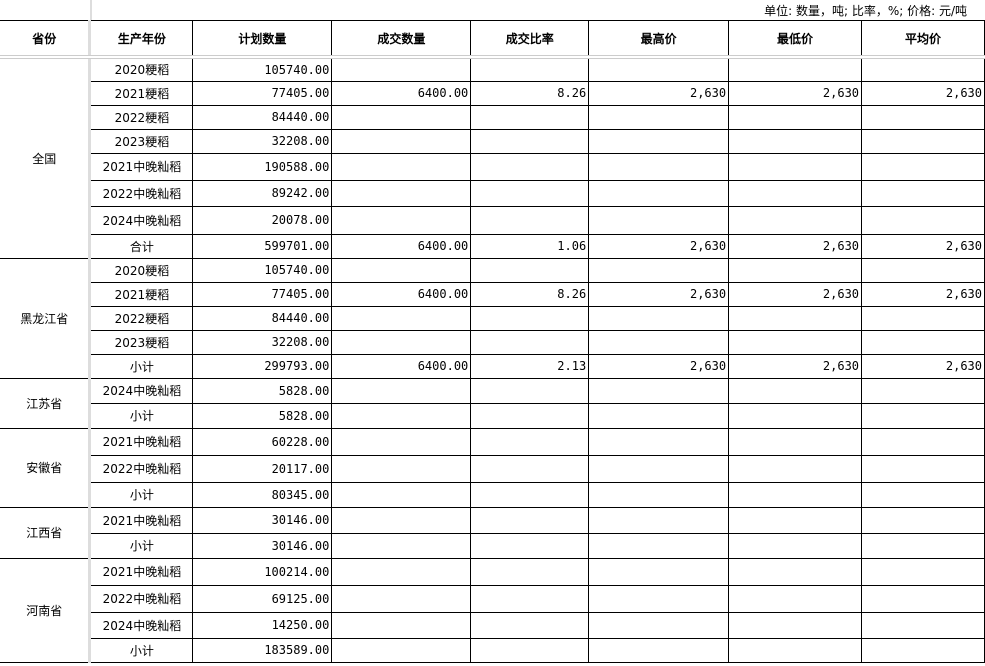  What do you see at coordinates (262, 625) in the screenshot?
I see `value-cell: 14250.00` at bounding box center [262, 625].